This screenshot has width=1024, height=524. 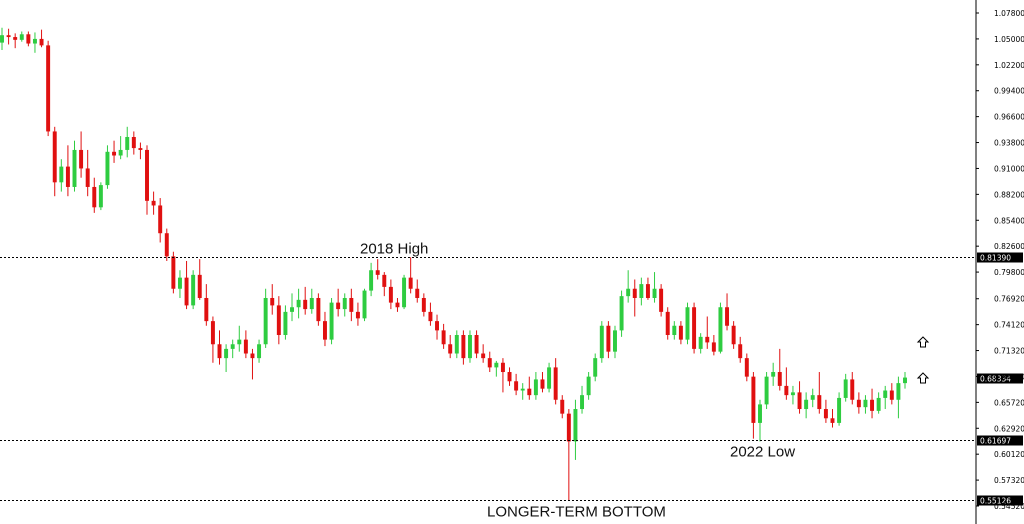 I want to click on tick-label: 1.07800, so click(x=1009, y=13).